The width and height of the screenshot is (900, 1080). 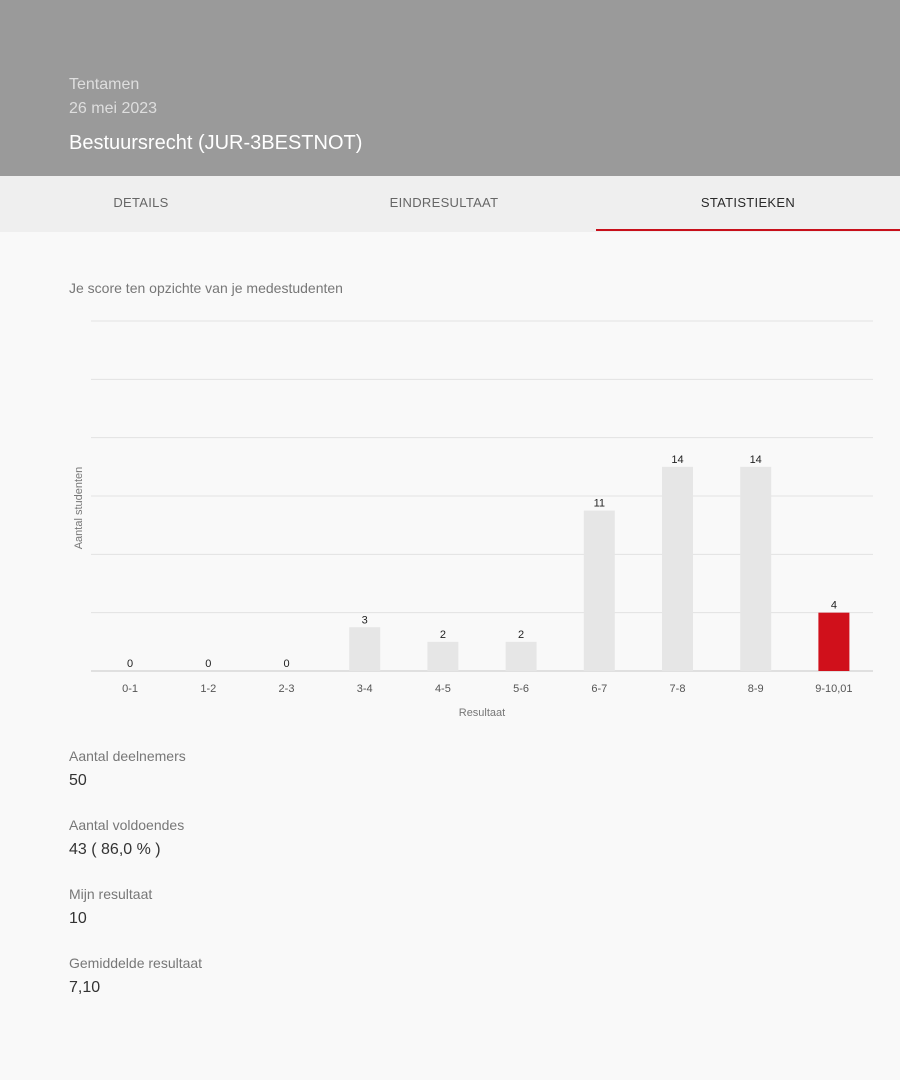 I want to click on y-axis-title: Aantal studenten, so click(x=79, y=508).